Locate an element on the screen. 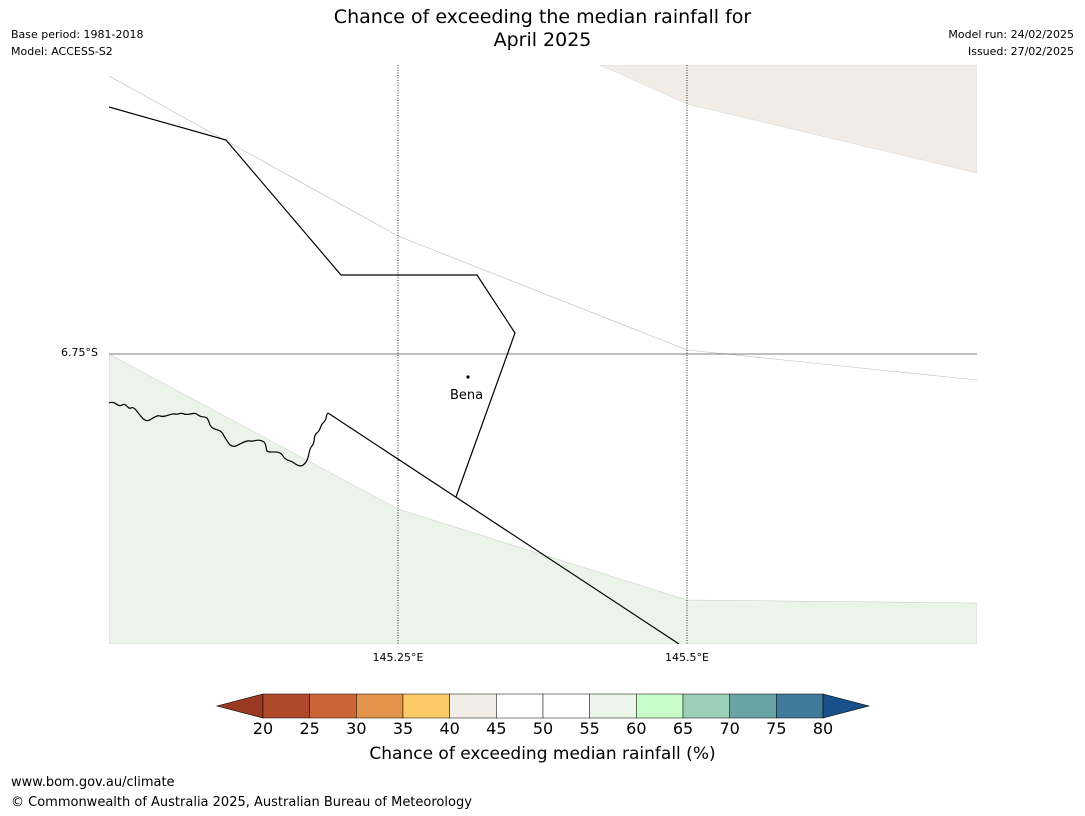 The image size is (1085, 816). colorbar-tick-label: 35 is located at coordinates (403, 728).